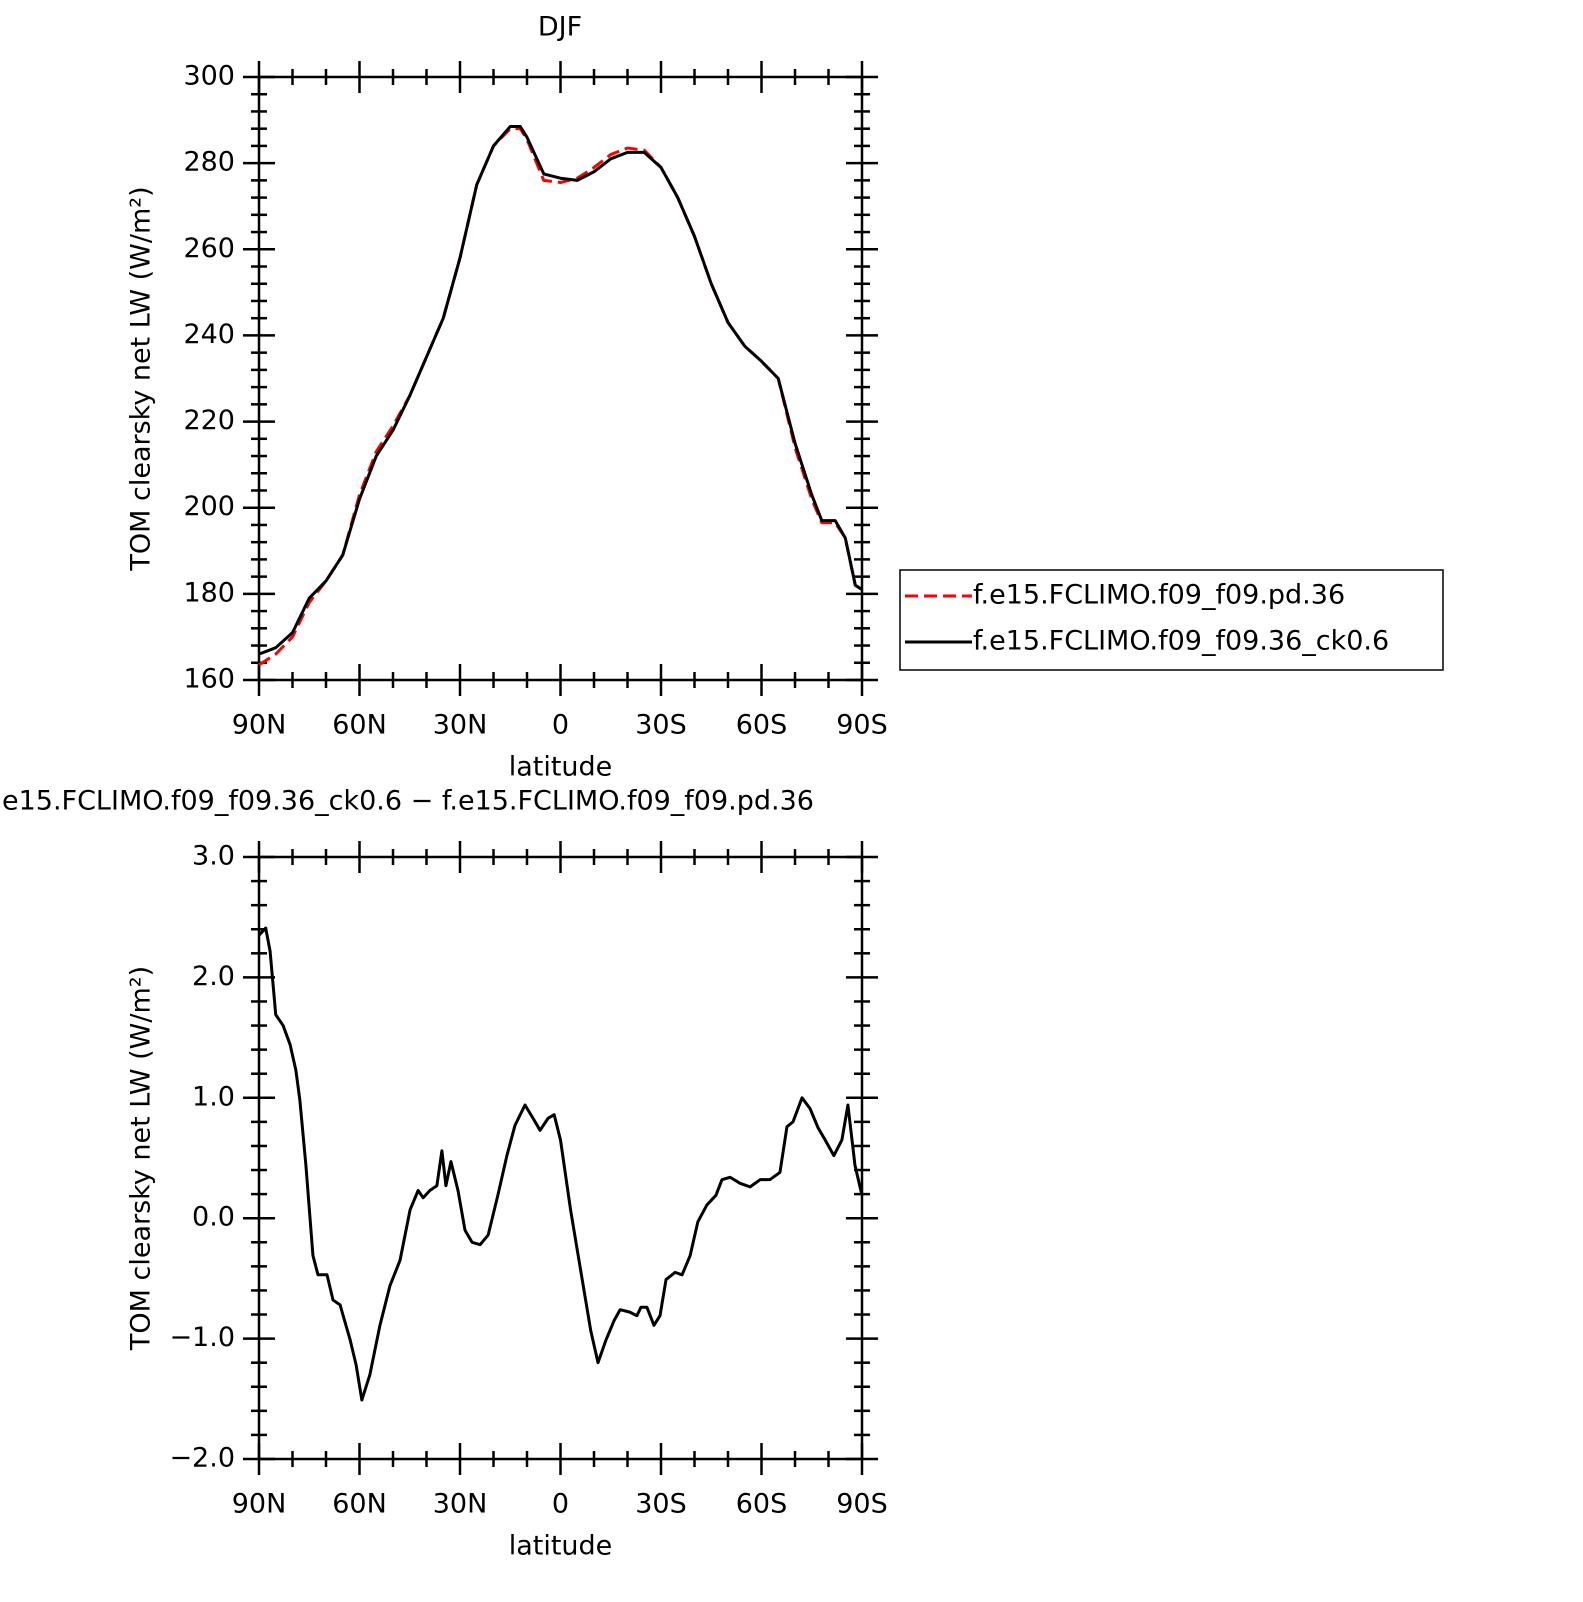  What do you see at coordinates (209, 162) in the screenshot?
I see `y-tick-label: 280` at bounding box center [209, 162].